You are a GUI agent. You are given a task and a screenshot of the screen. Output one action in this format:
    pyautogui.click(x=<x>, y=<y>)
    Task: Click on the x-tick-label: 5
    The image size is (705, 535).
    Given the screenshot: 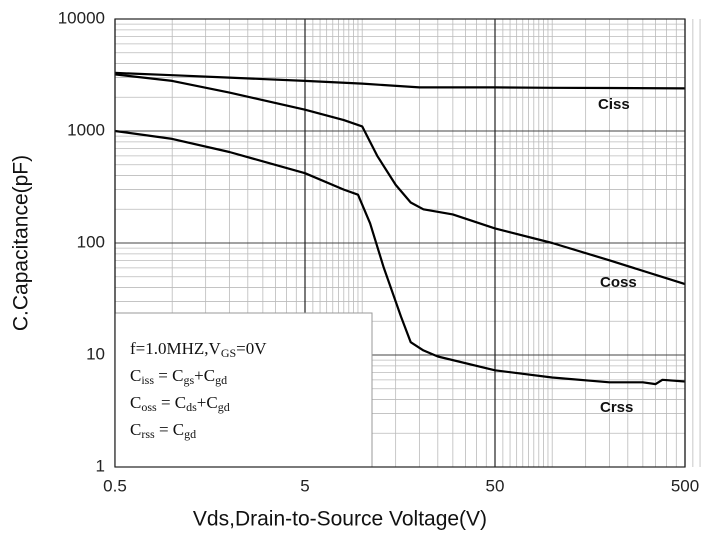 What is the action you would take?
    pyautogui.click(x=304, y=485)
    